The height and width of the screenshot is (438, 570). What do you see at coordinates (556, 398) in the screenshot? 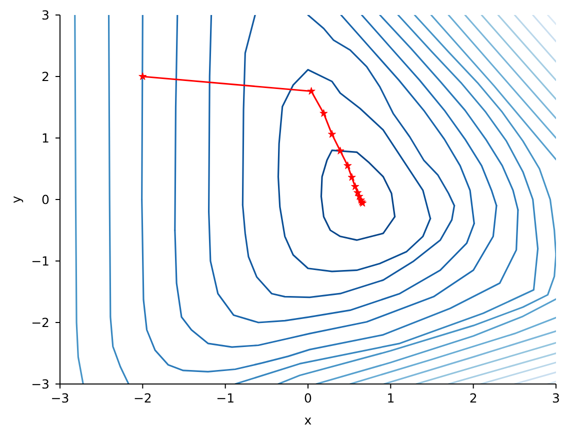
I see `x-tick-label: 3` at bounding box center [556, 398].